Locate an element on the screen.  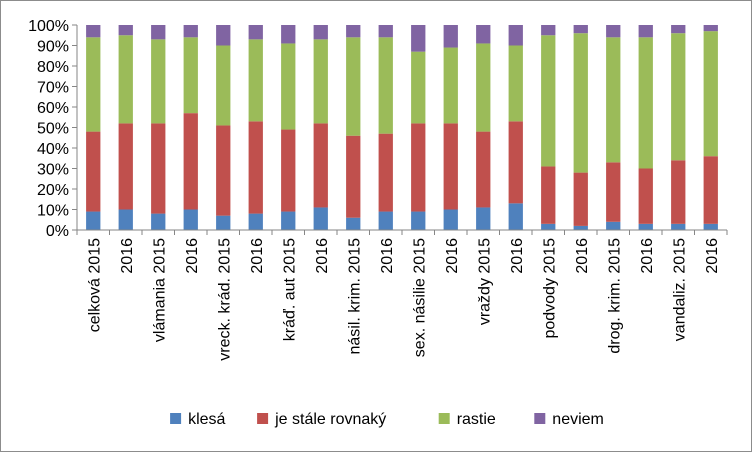
y-tick-label: 40% is located at coordinates (53, 149).